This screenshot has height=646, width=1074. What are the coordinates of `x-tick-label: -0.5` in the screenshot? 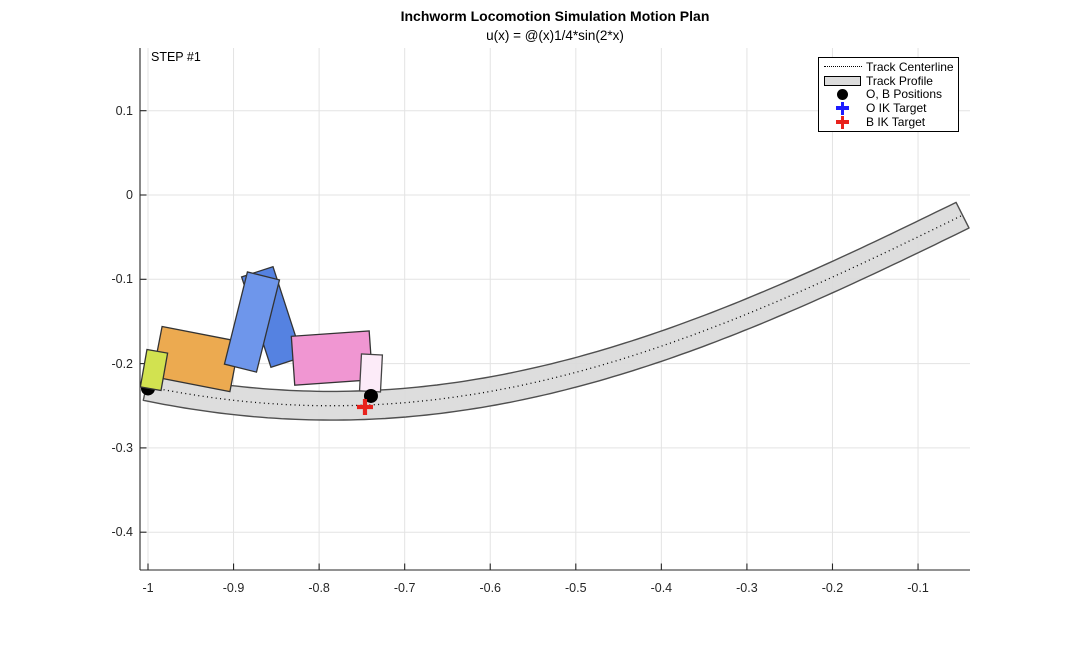 It's located at (576, 588).